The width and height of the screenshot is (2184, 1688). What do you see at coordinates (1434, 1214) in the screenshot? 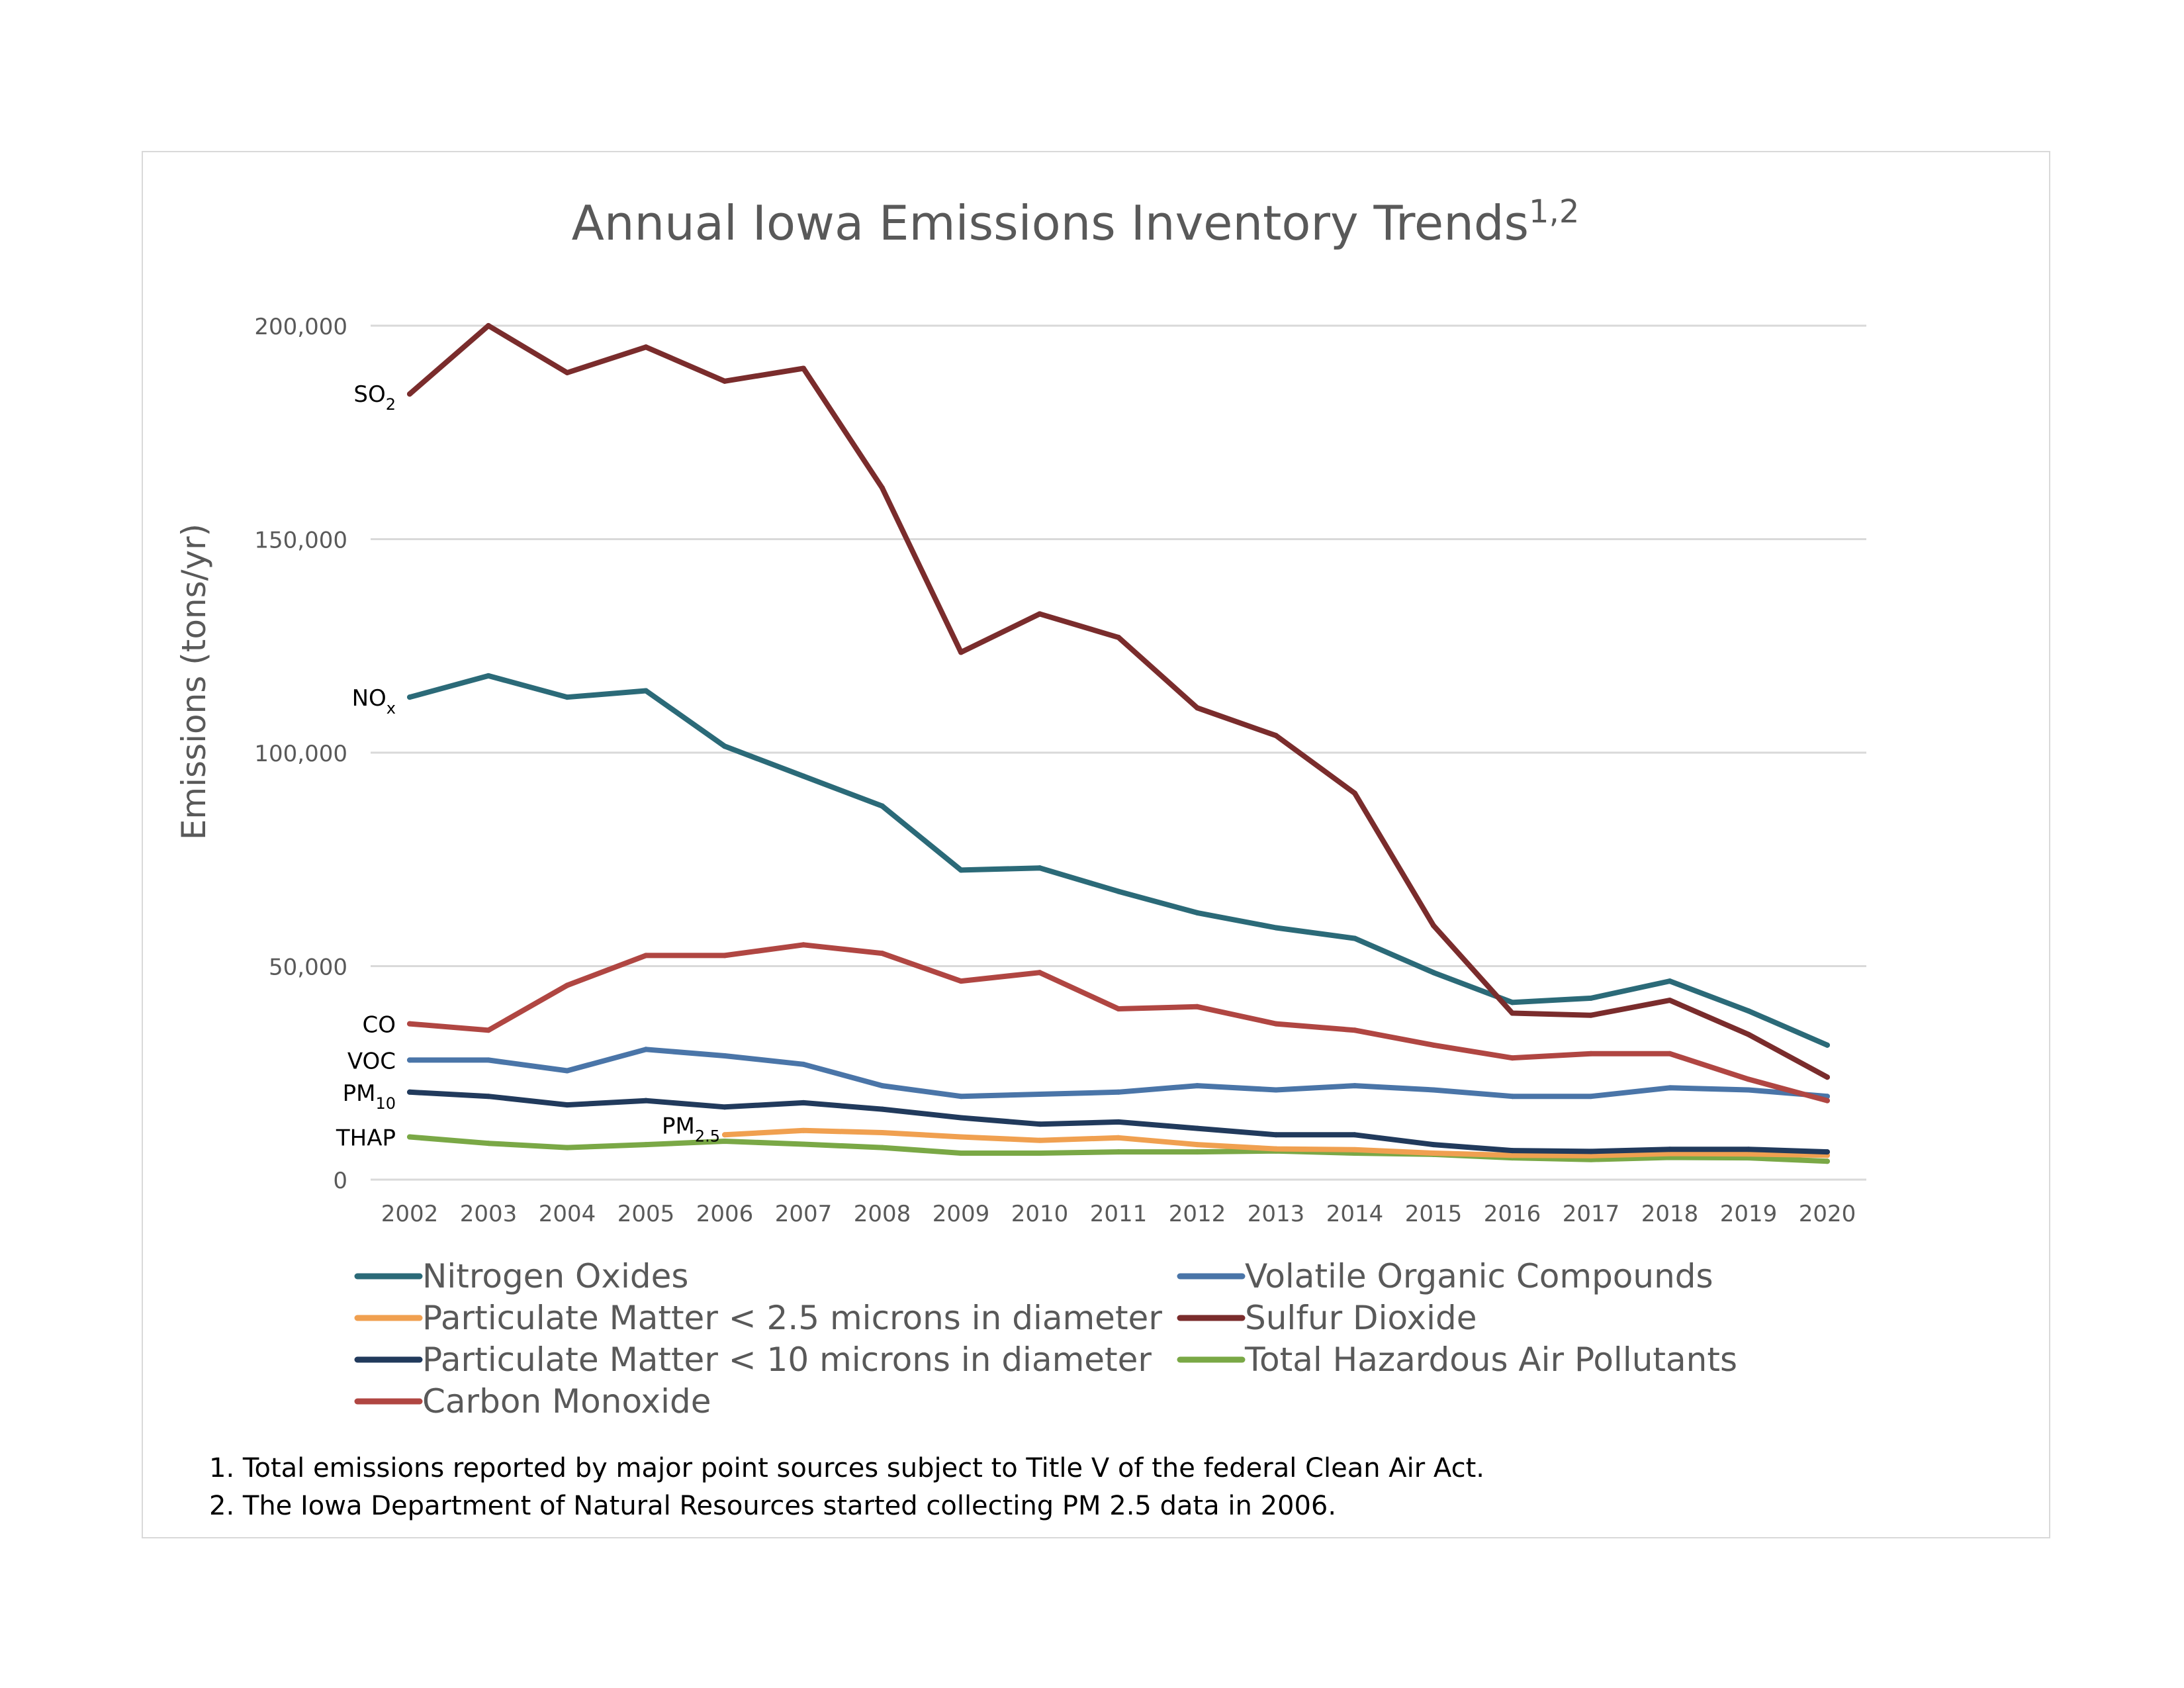
I see `x-tick-label: 2015` at bounding box center [1434, 1214].